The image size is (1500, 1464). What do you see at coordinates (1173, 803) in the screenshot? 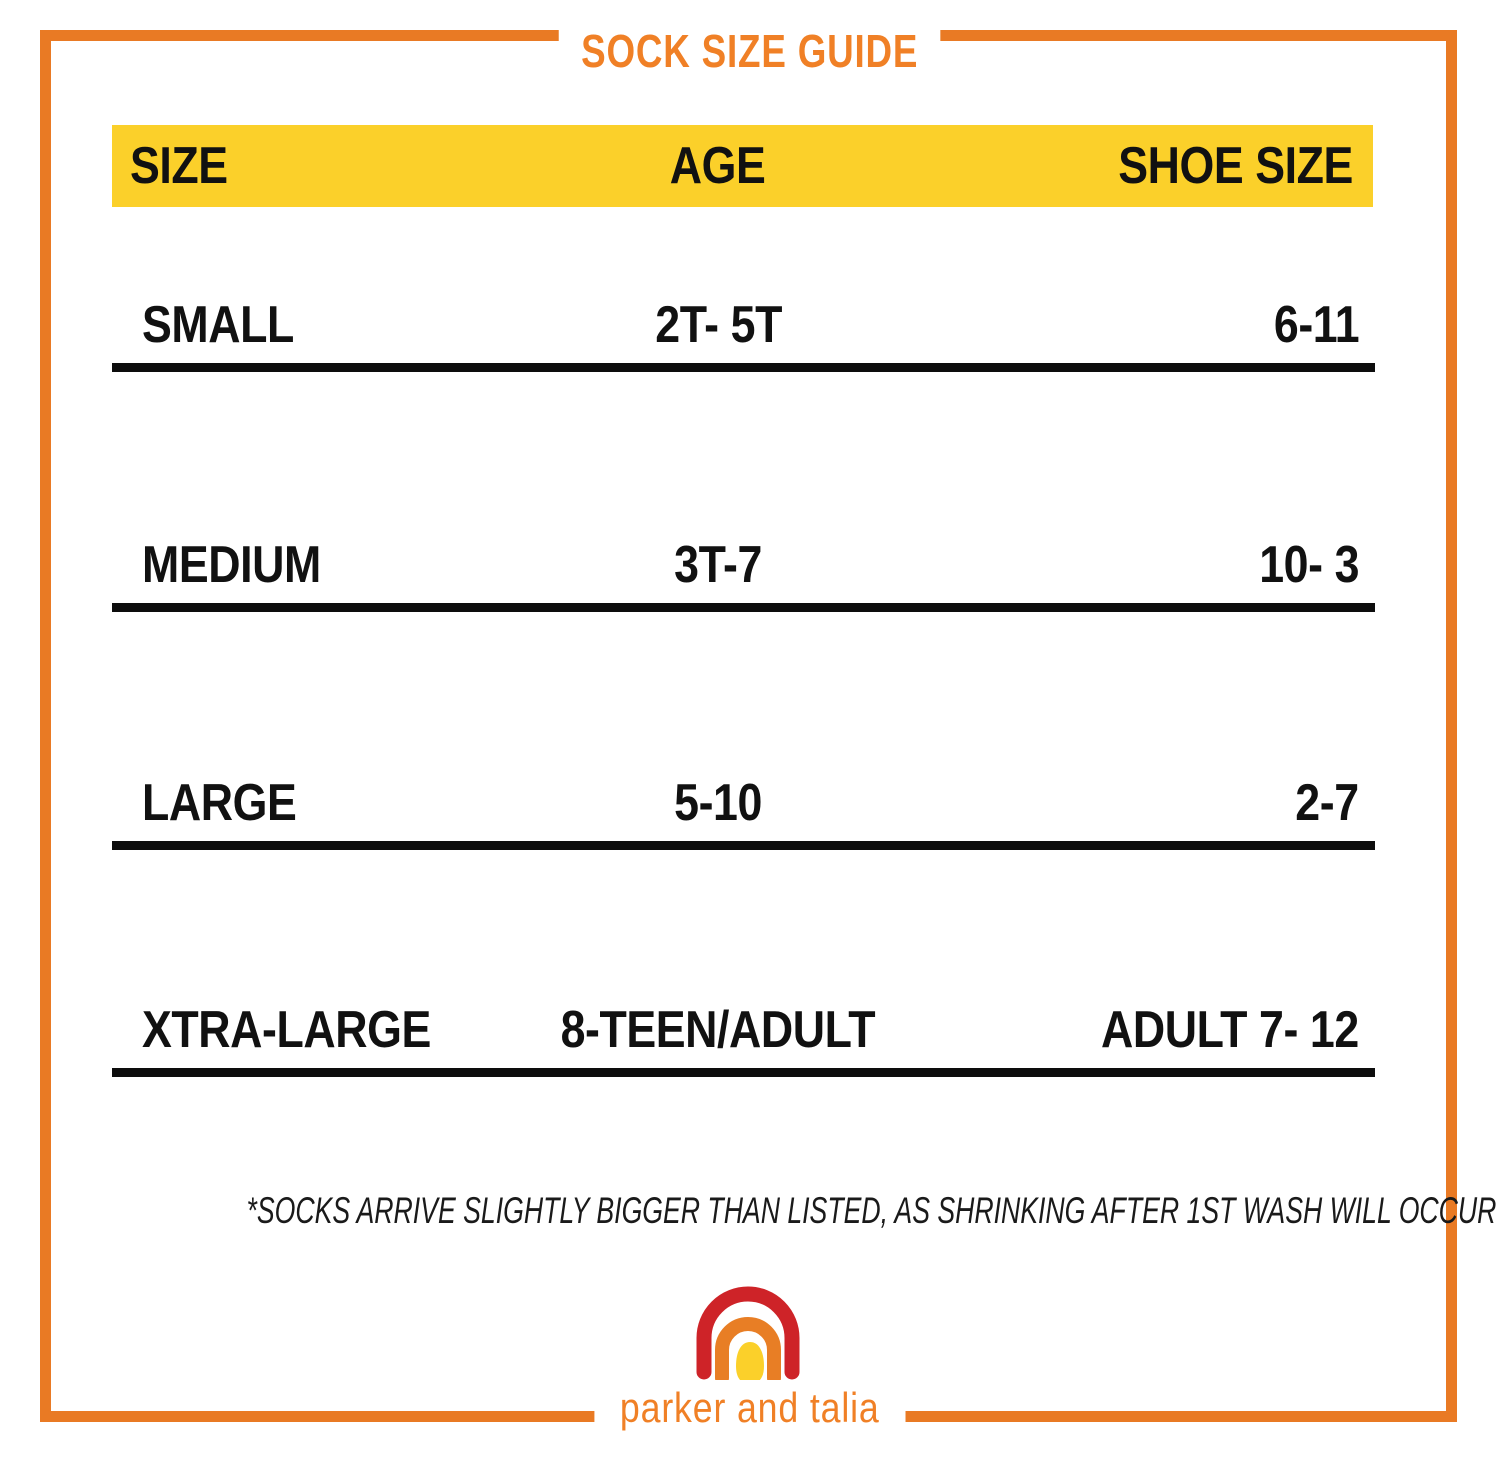
I see `cell-shoe: 2-7` at bounding box center [1173, 803].